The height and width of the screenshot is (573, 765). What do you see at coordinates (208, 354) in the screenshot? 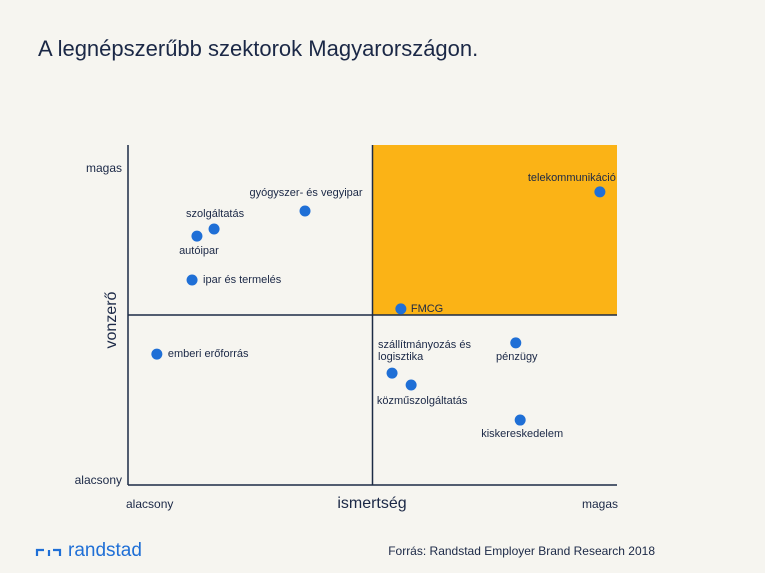
I see `point-label: emberi erőforrás` at bounding box center [208, 354].